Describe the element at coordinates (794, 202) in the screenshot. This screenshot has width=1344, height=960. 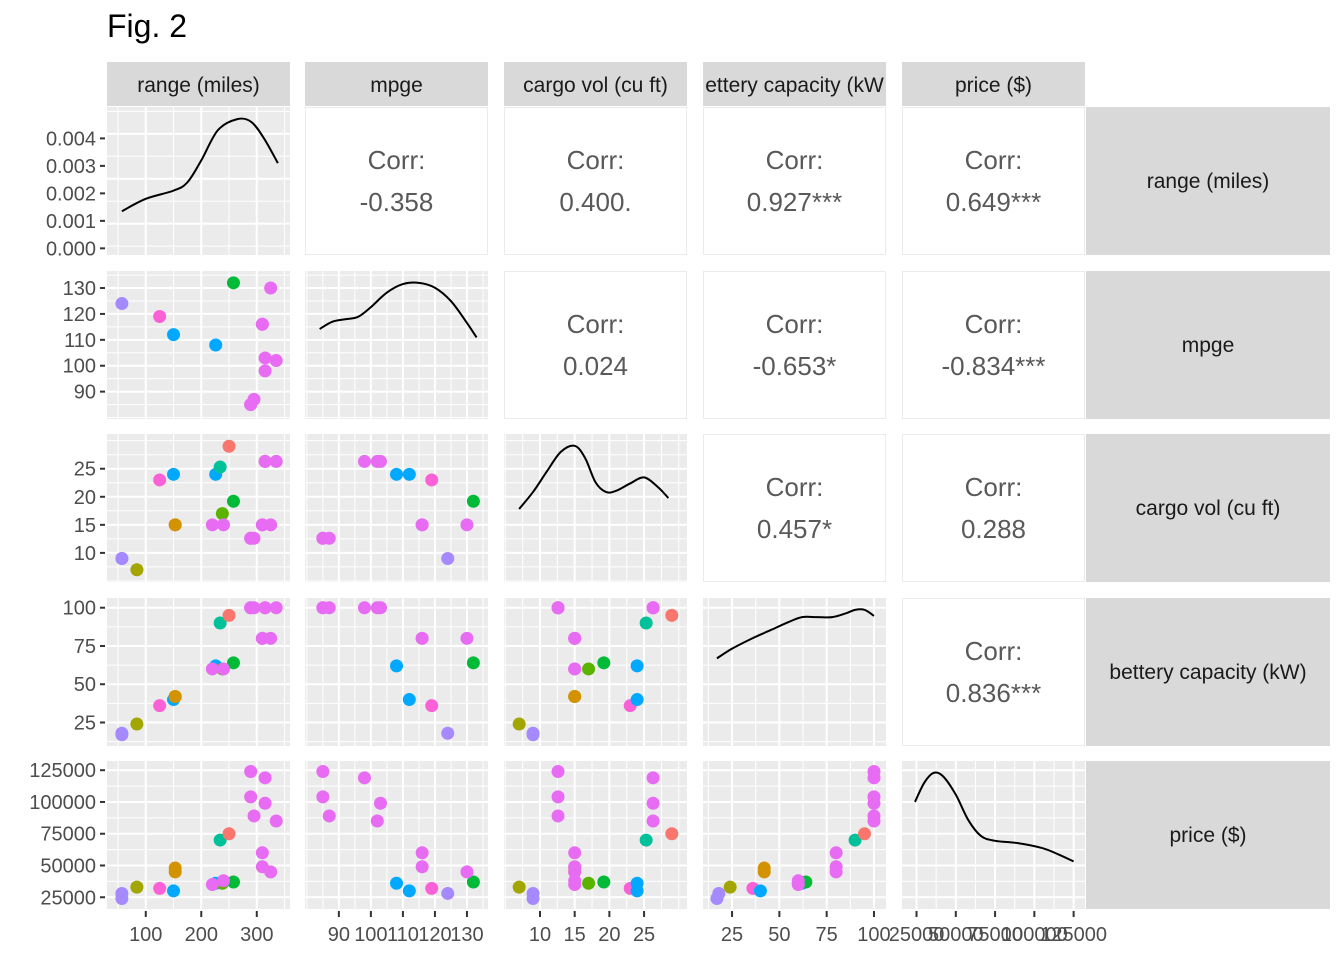
I see `correlation-value: 0.927***` at that location.